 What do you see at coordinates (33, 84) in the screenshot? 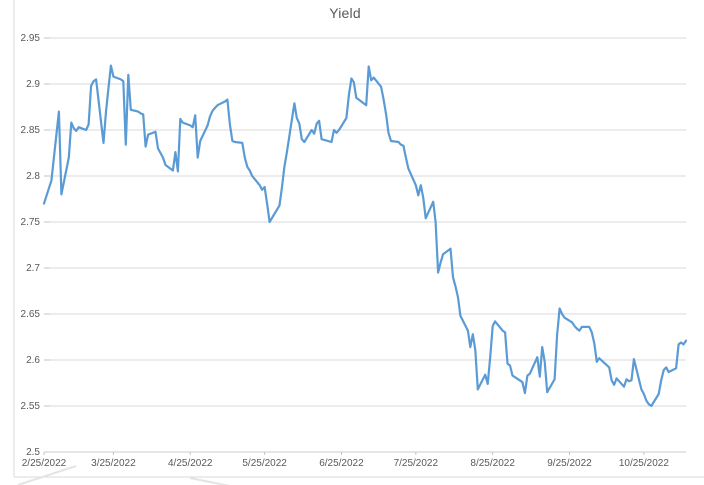
I see `y-axis-tick-label: 2.9` at bounding box center [33, 84].